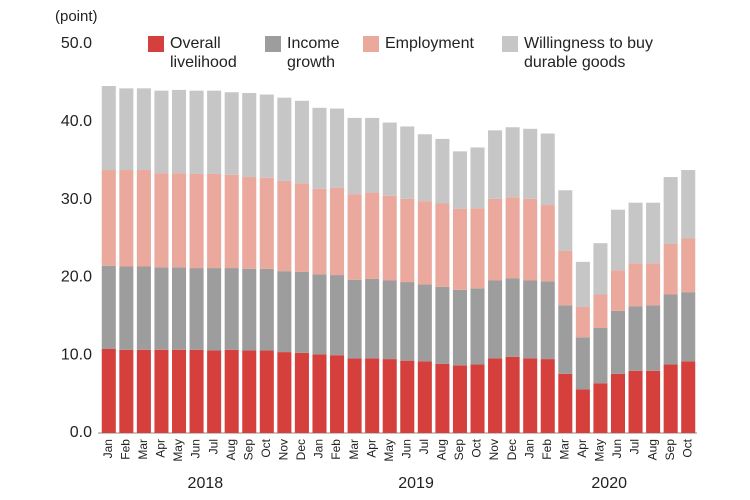 The width and height of the screenshot is (750, 500). I want to click on x-group-label: 2018, so click(206, 483).